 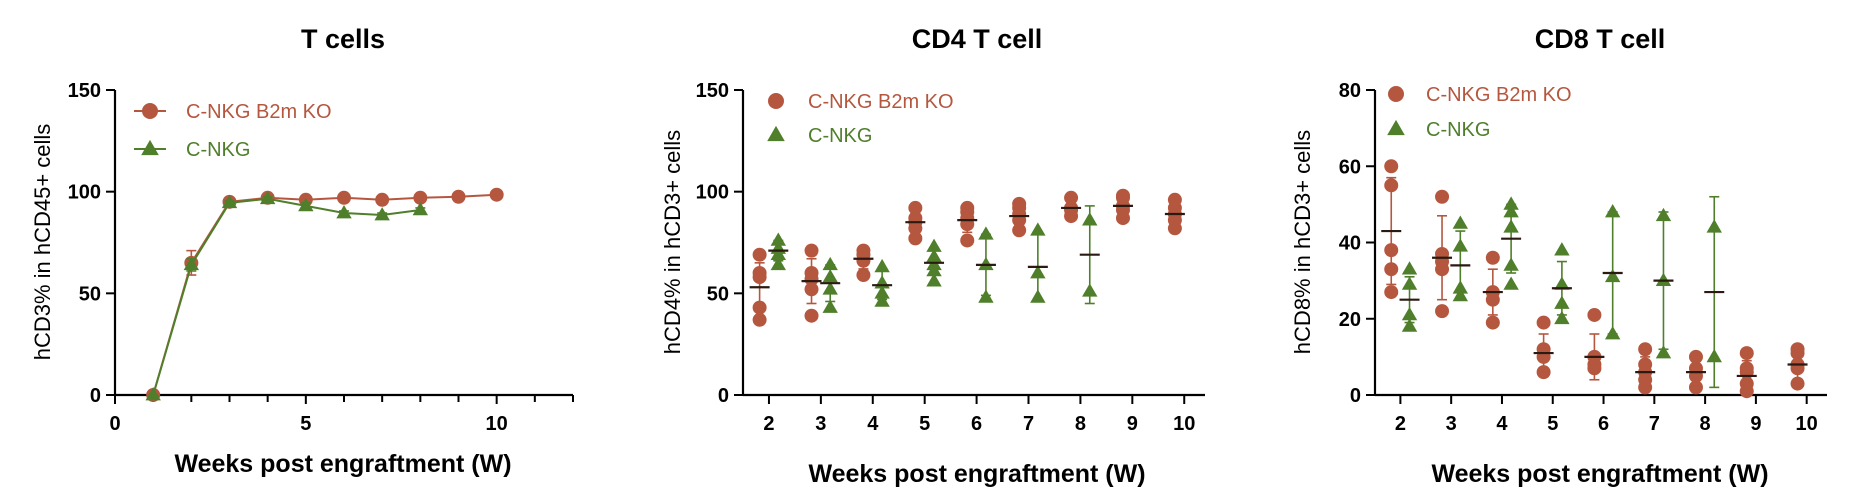 I want to click on y-tick-label: 20, so click(x=1350, y=320).